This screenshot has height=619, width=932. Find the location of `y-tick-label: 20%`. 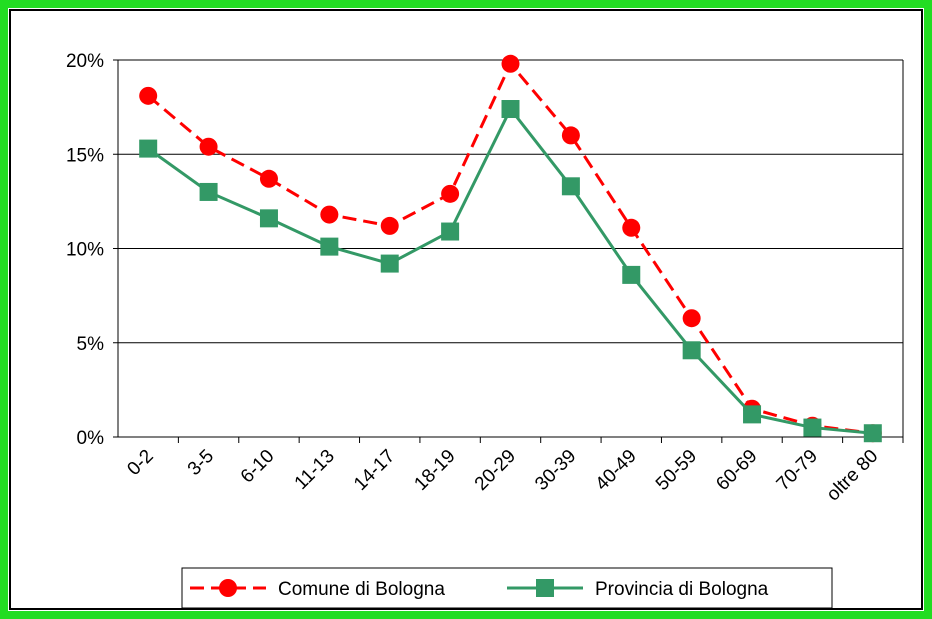

y-tick-label: 20% is located at coordinates (85, 61).